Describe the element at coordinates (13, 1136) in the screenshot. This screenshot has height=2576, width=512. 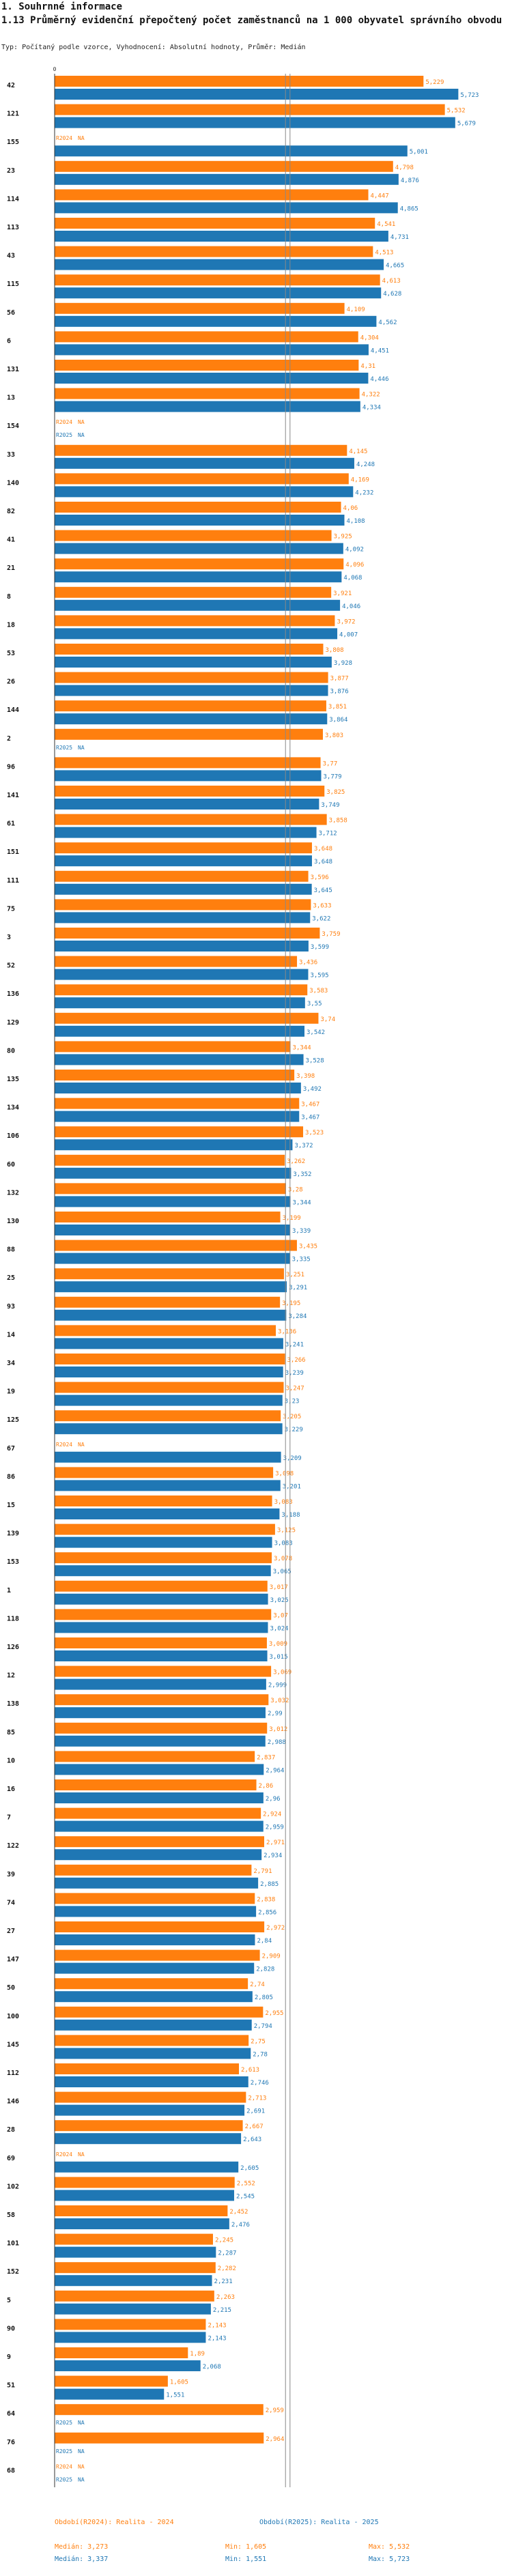
I see `category-label: 106` at that location.